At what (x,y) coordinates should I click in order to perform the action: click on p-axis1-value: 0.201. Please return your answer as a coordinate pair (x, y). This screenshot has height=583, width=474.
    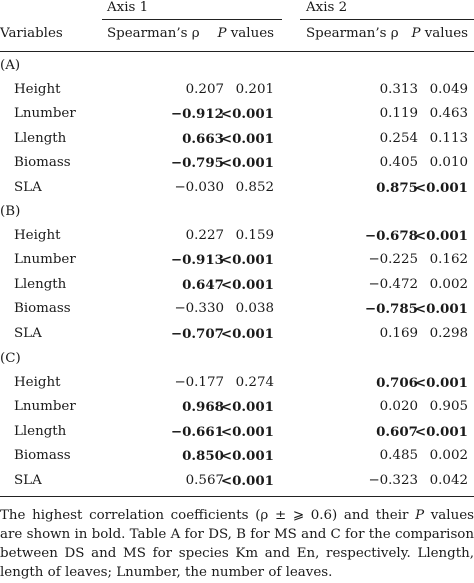
    Looking at the image, I should click on (254, 89).